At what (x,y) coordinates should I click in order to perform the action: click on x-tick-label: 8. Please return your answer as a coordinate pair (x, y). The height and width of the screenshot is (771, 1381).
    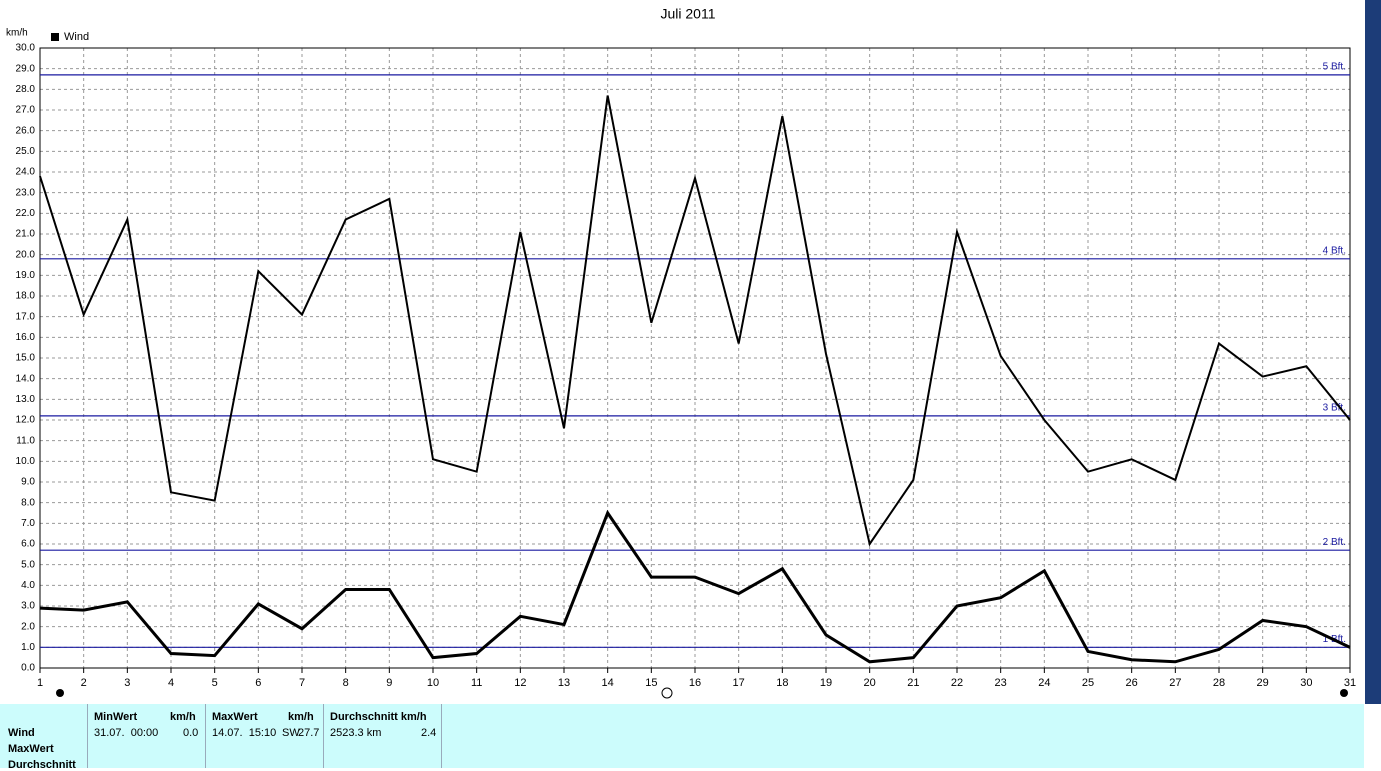
    Looking at the image, I should click on (346, 683).